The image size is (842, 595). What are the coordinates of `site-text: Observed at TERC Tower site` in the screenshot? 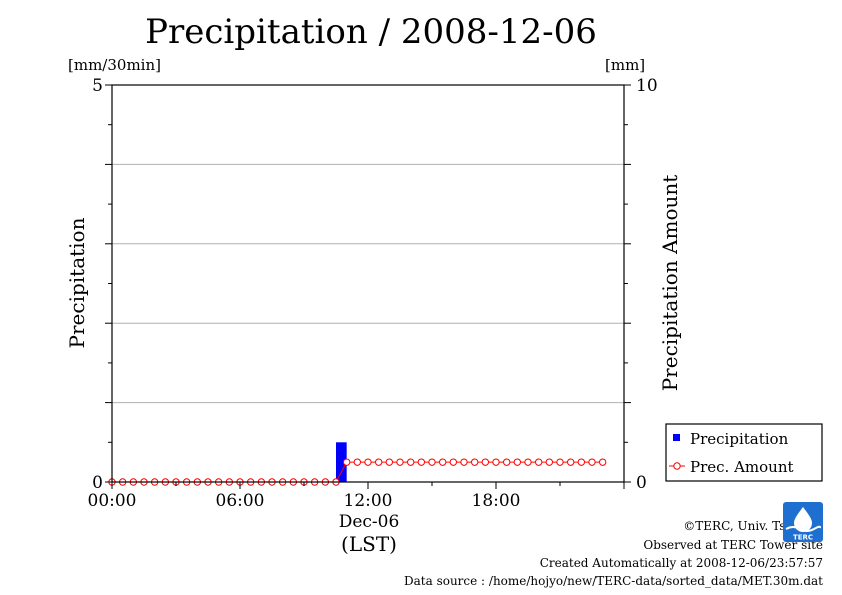 It's located at (733, 545).